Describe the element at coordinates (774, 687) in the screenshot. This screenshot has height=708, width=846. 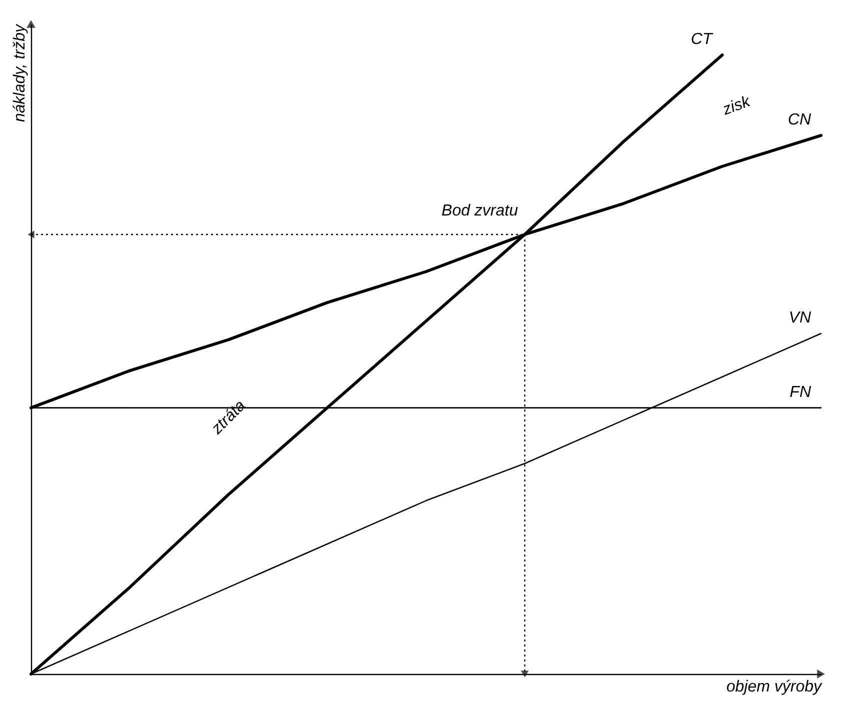
I see `x-axis-title: objem výroby` at that location.